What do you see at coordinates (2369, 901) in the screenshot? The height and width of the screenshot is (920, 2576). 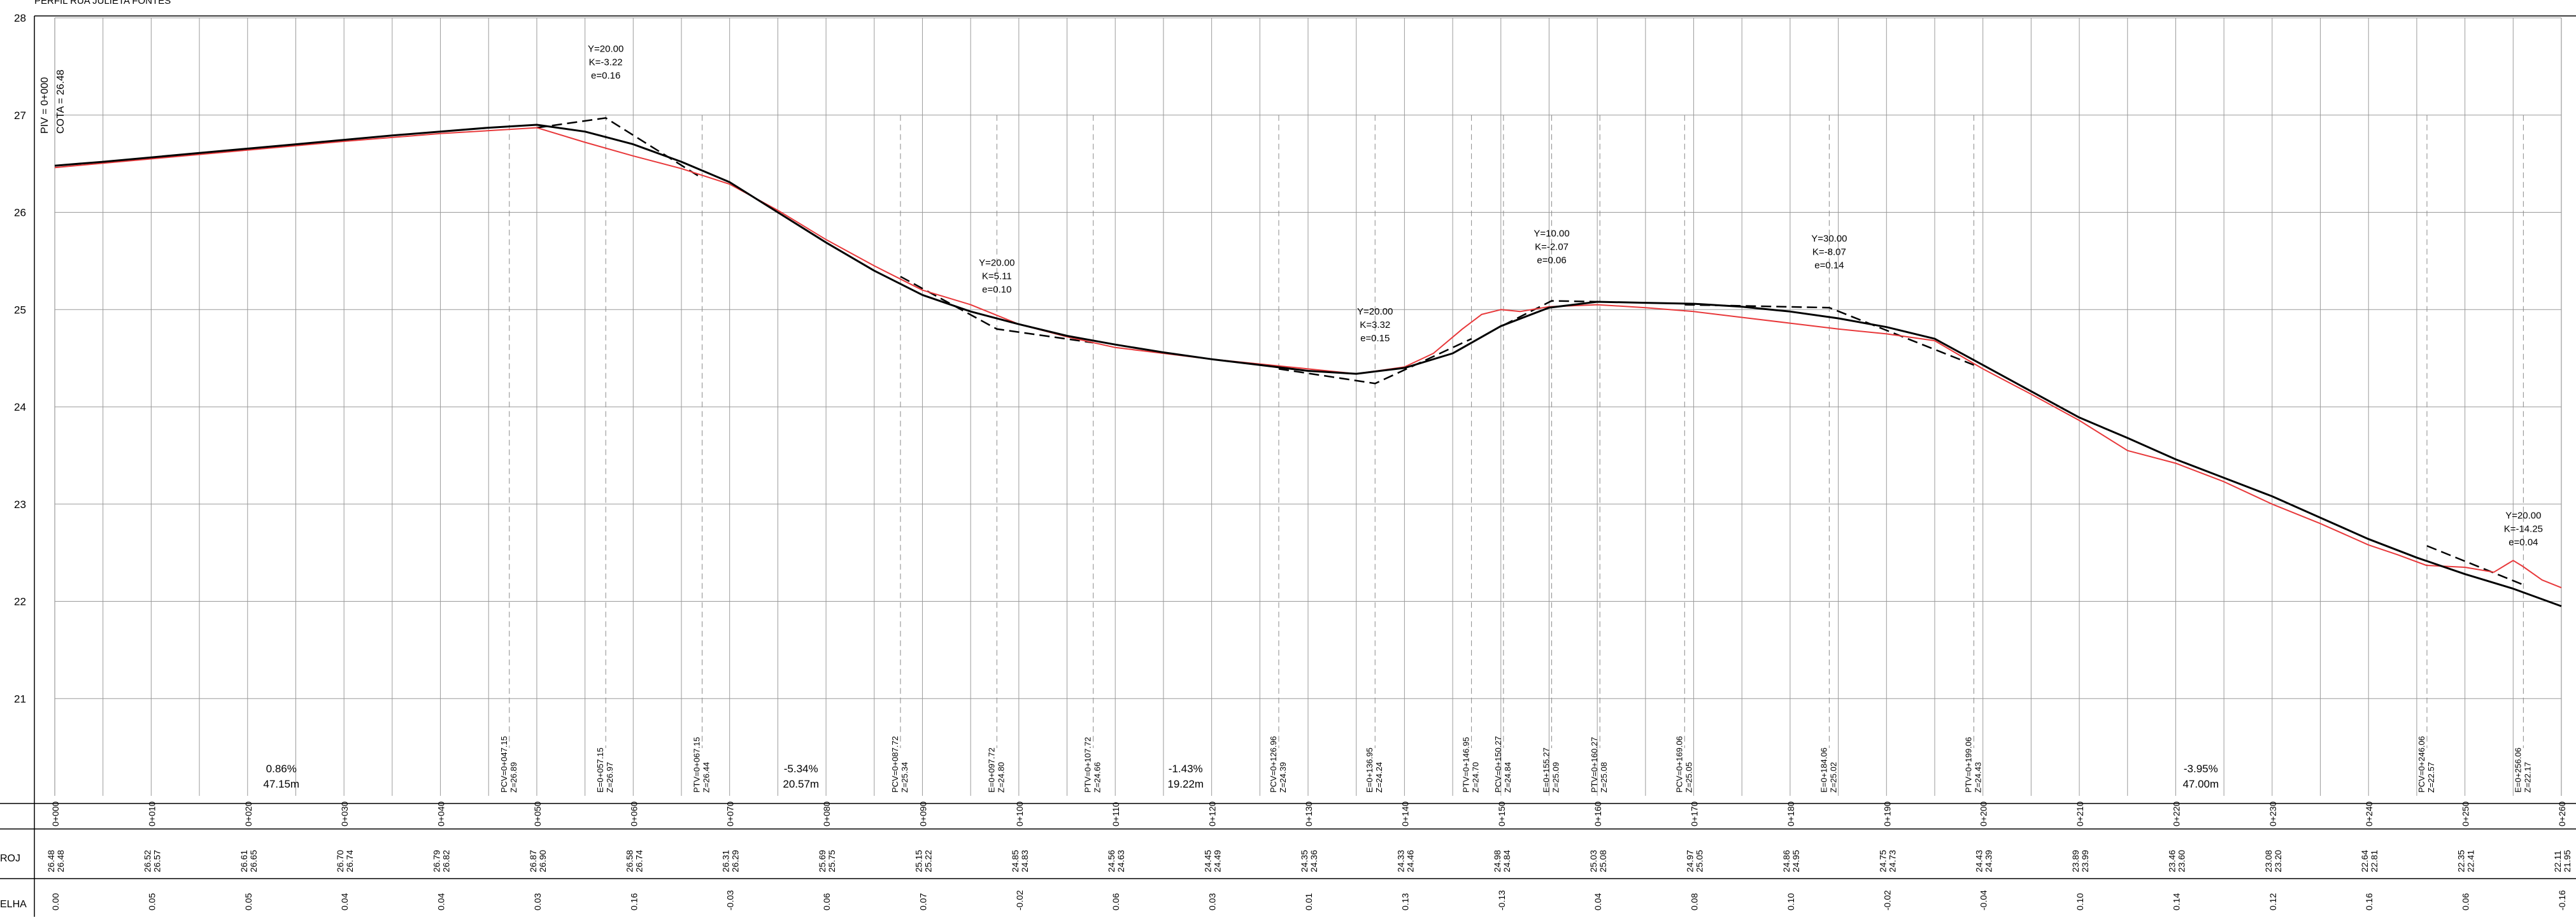 I see `difference-cell: 0.16` at bounding box center [2369, 901].